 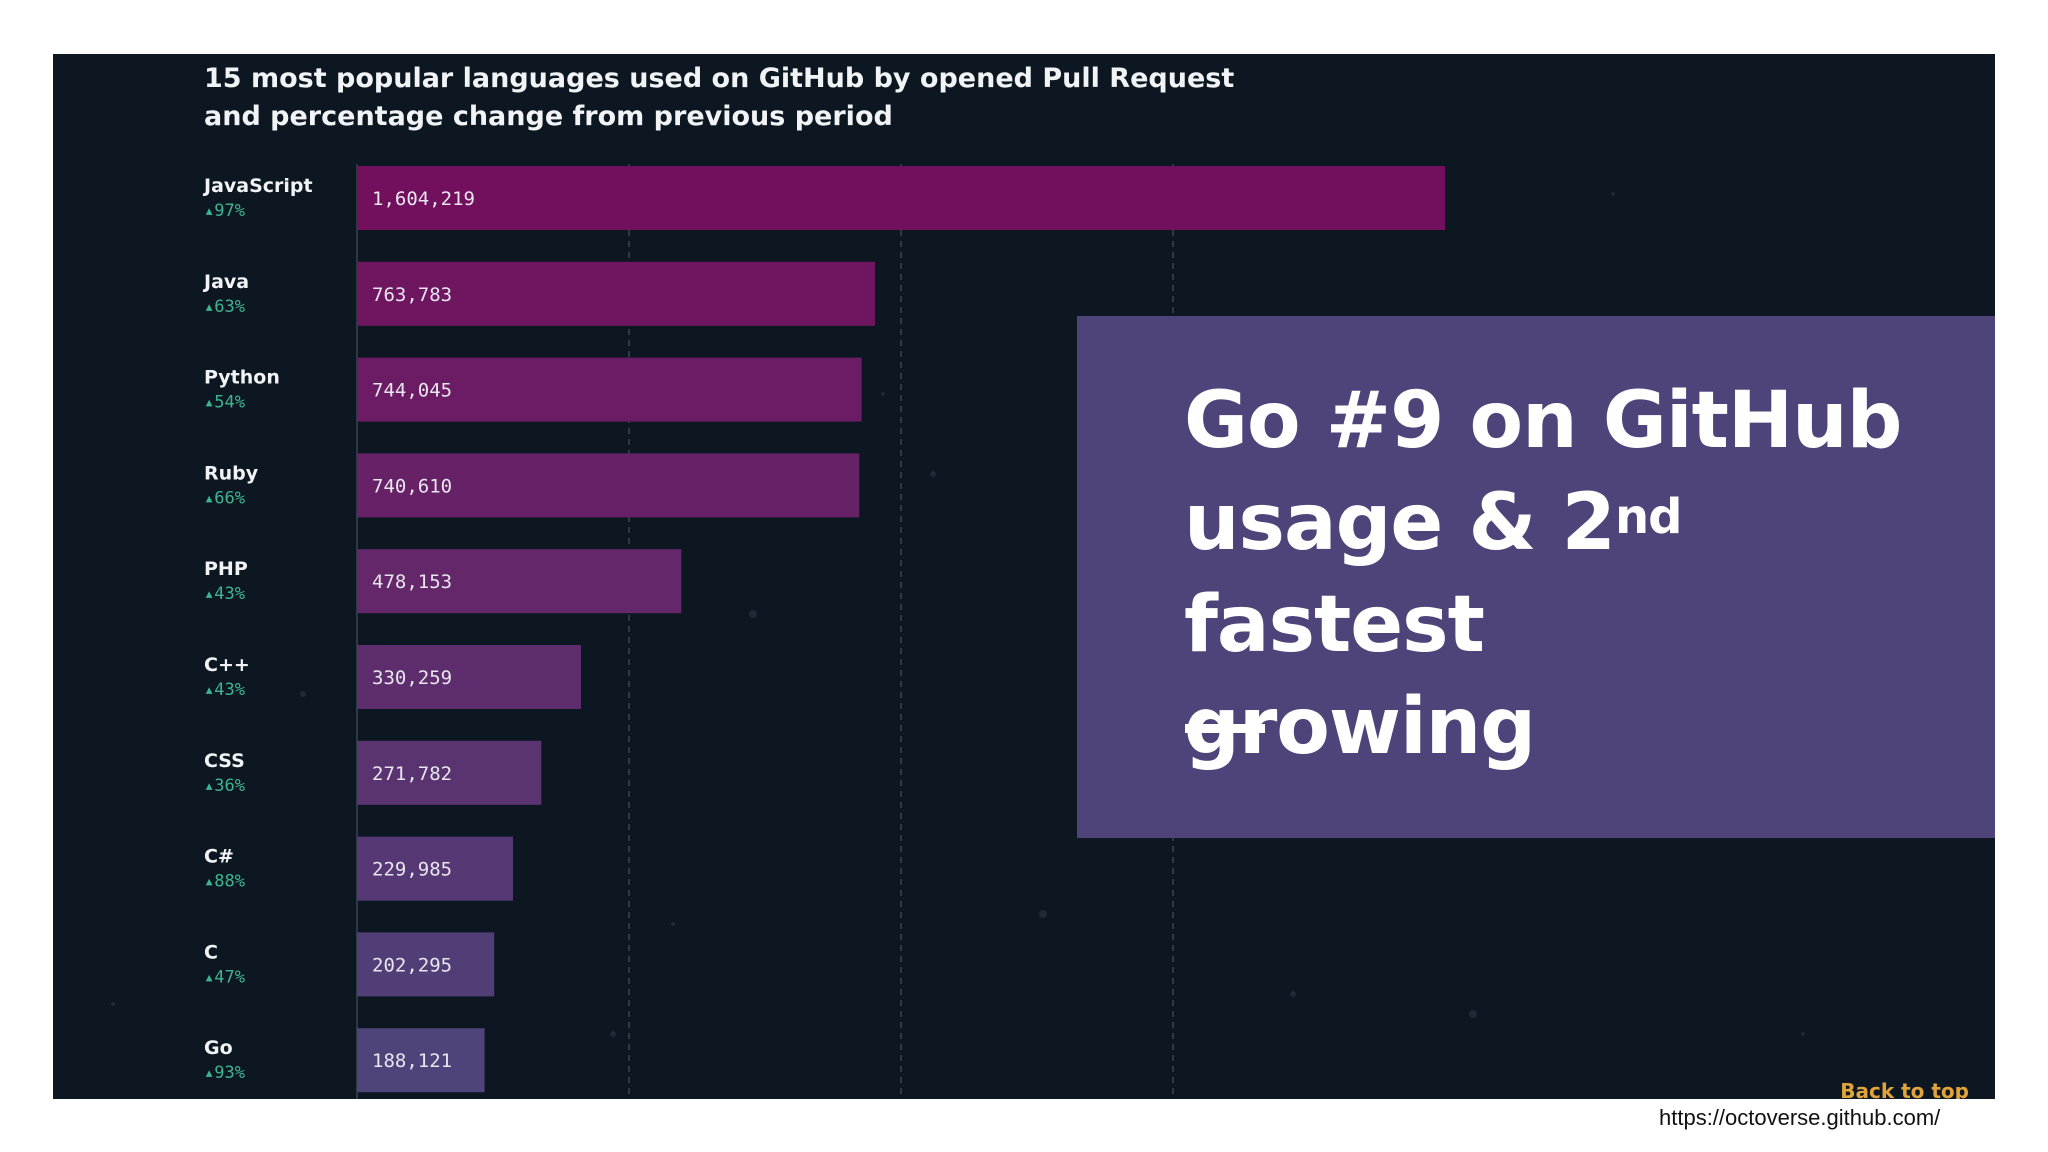 I want to click on category-label: Go, so click(x=218, y=1048).